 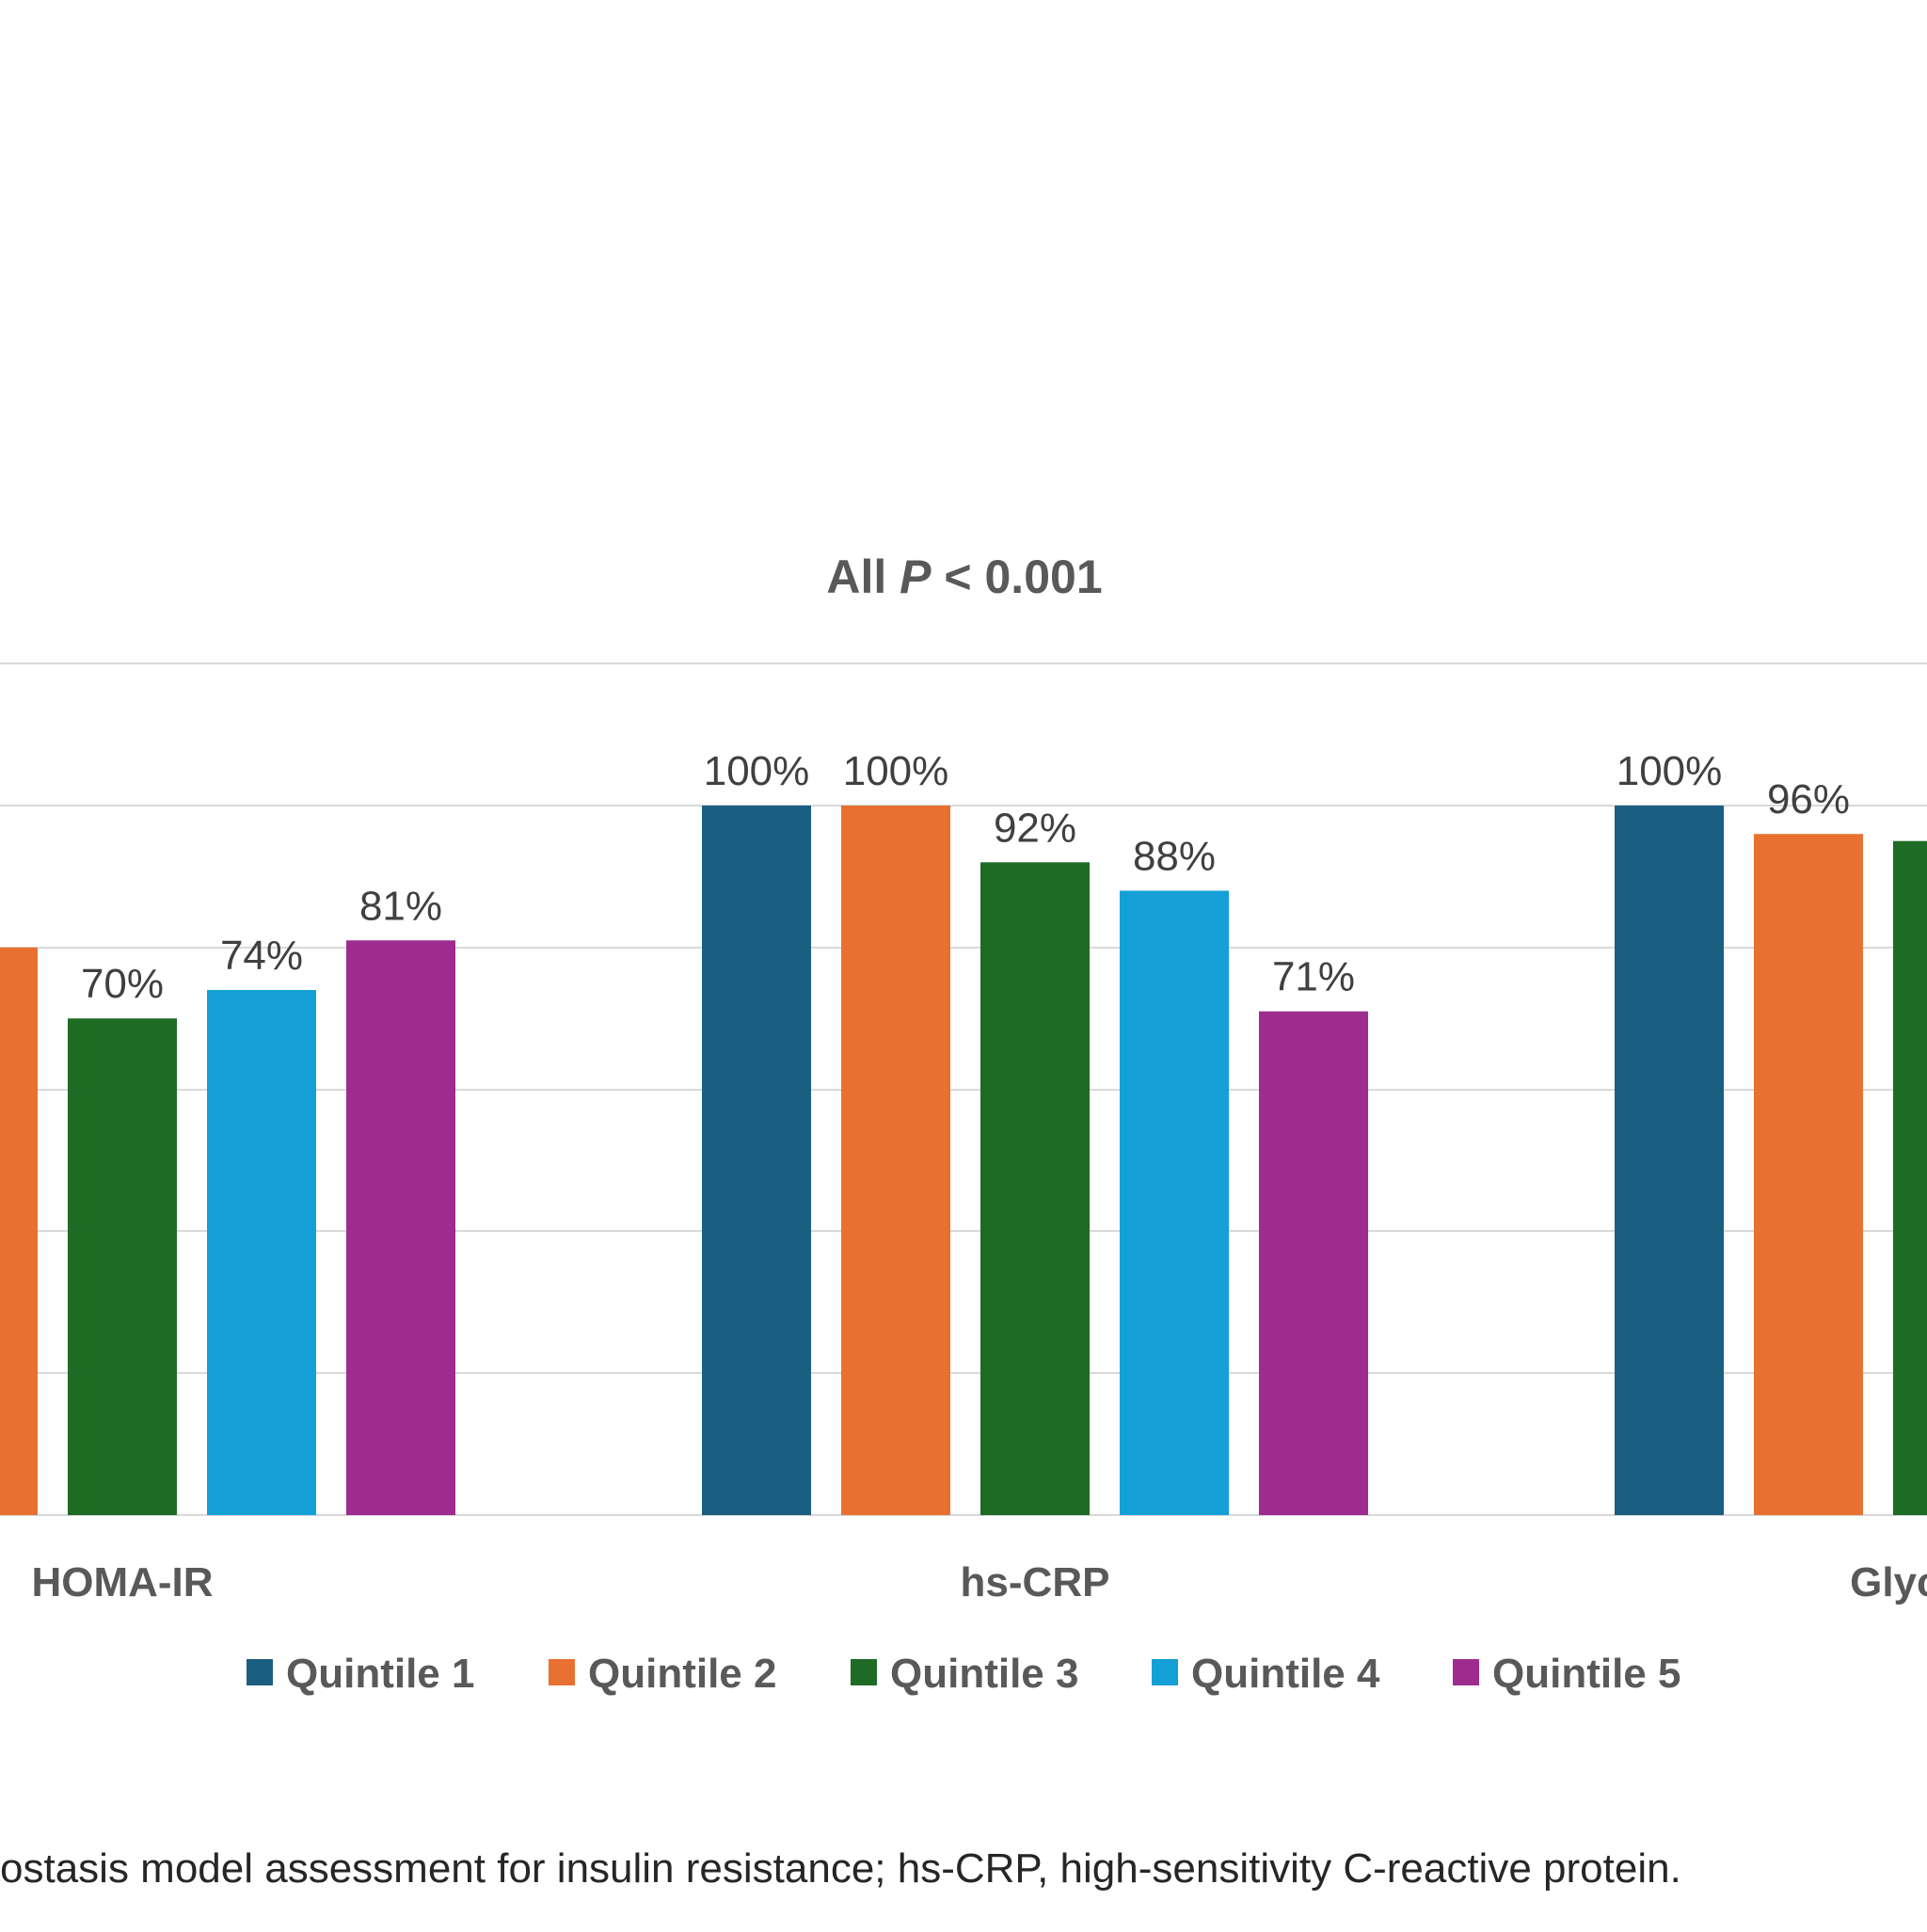 I want to click on chart-title-prefix: All, so click(x=863, y=577).